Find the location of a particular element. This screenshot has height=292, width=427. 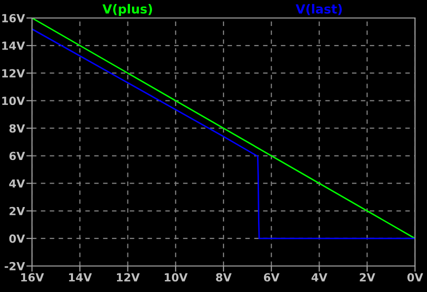

y-tick-label: -2V is located at coordinates (14, 266).